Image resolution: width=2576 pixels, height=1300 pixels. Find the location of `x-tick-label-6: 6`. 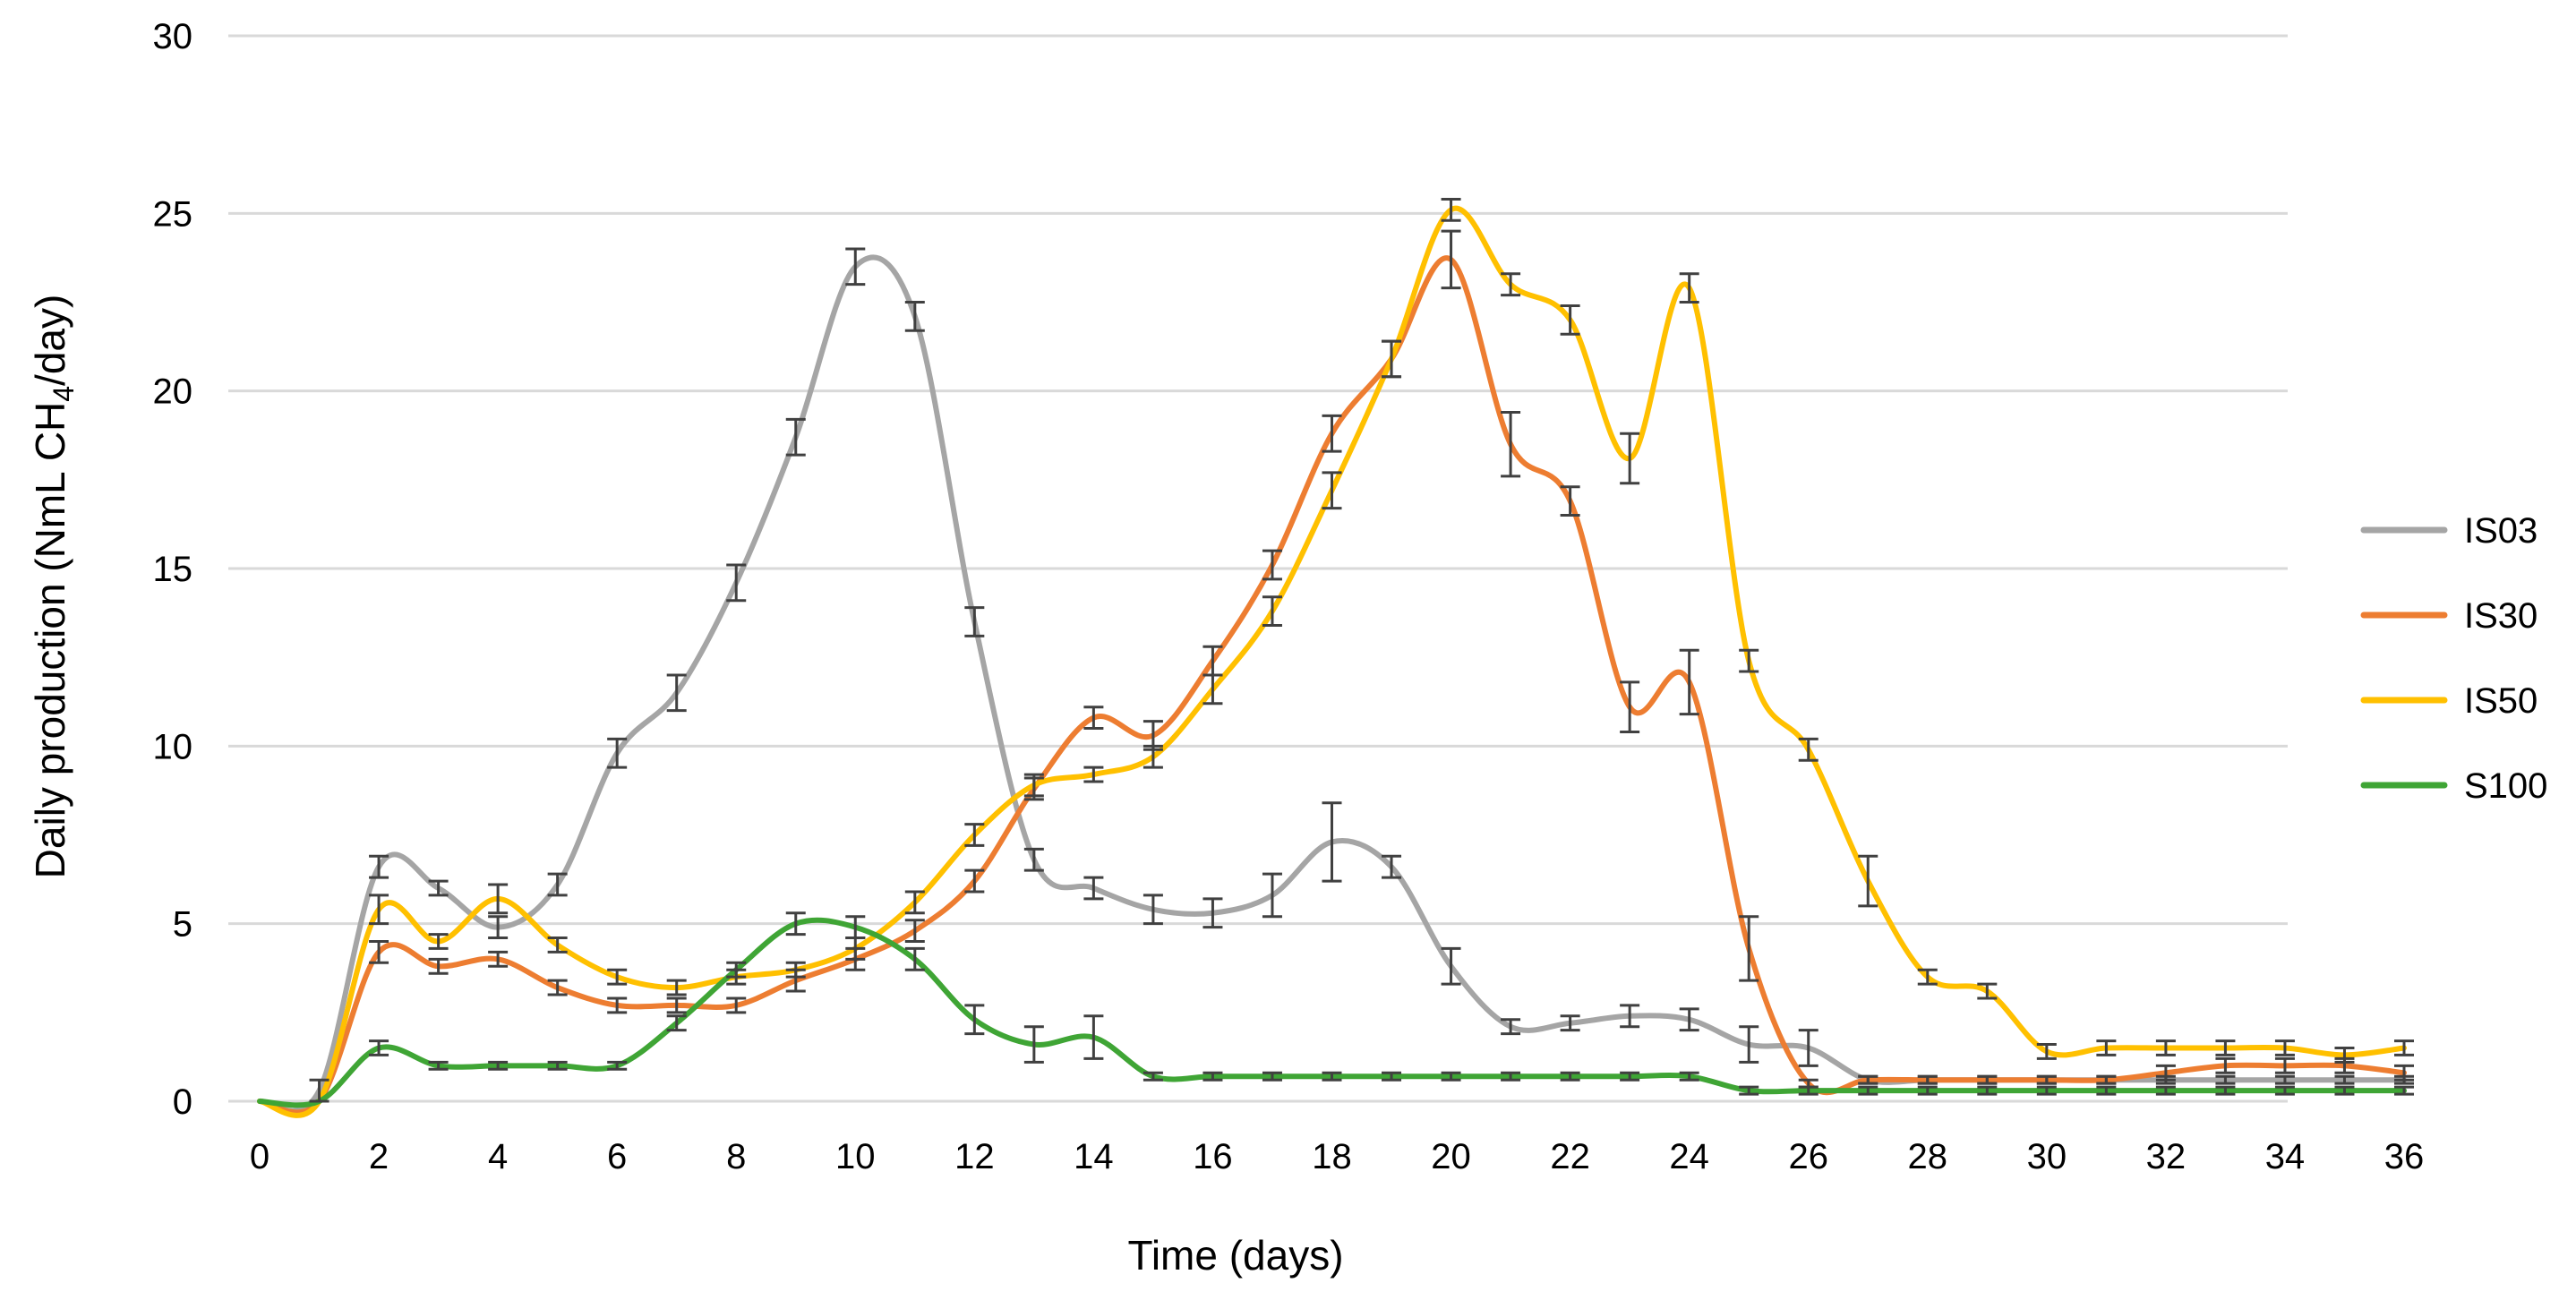

x-tick-label-6: 6 is located at coordinates (617, 1156).